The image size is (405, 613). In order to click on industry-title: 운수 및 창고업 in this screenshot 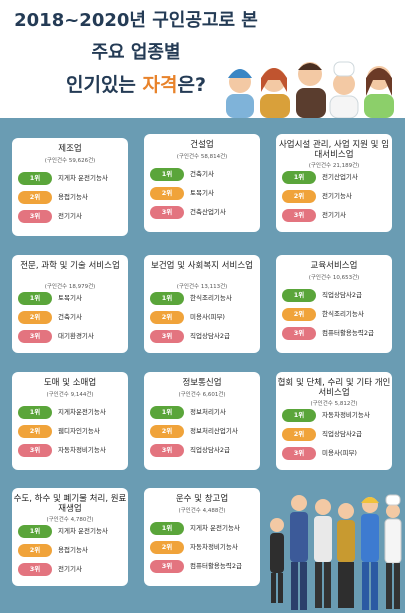, I will do `click(202, 499)`.